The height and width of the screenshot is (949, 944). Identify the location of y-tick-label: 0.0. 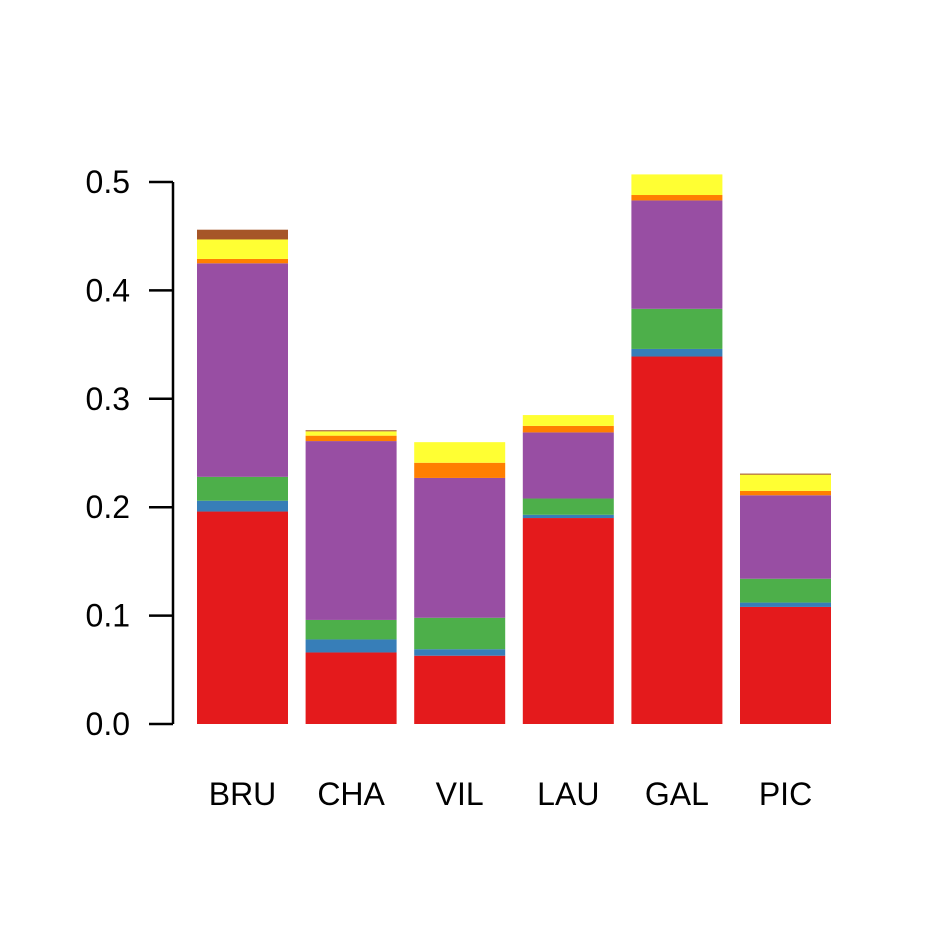
(108, 724).